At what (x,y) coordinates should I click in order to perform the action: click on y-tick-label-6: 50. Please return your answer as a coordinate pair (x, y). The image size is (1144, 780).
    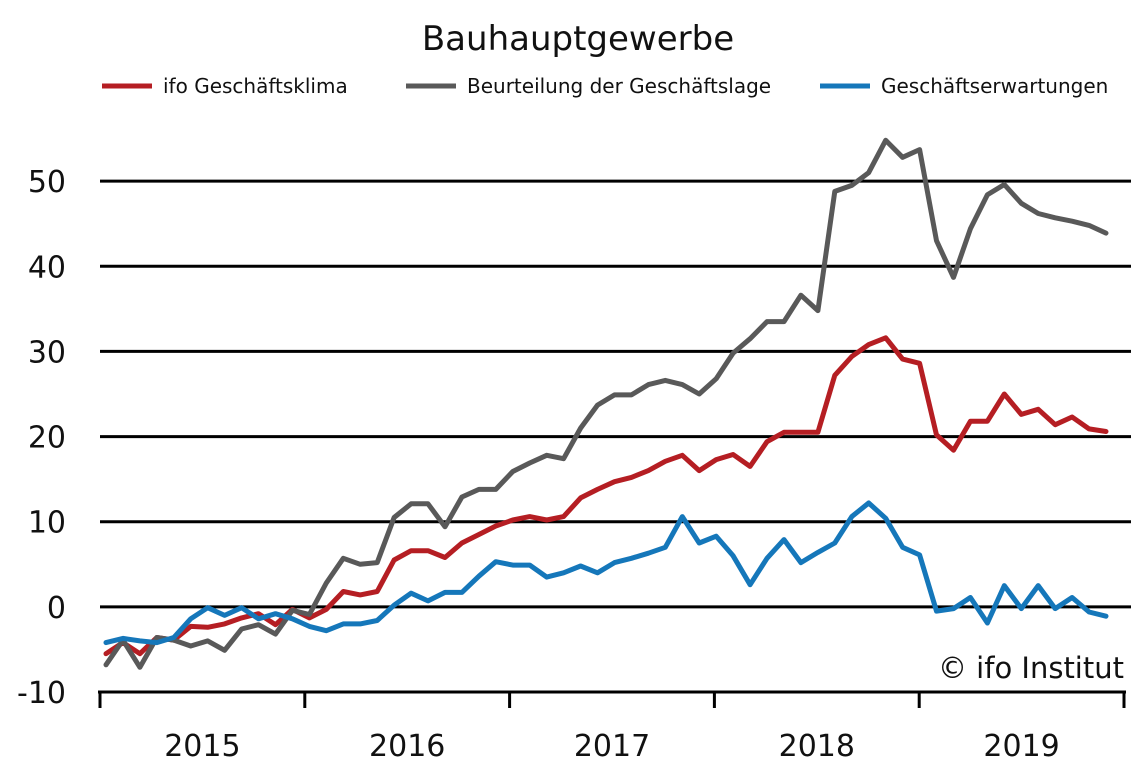
    Looking at the image, I should click on (47, 182).